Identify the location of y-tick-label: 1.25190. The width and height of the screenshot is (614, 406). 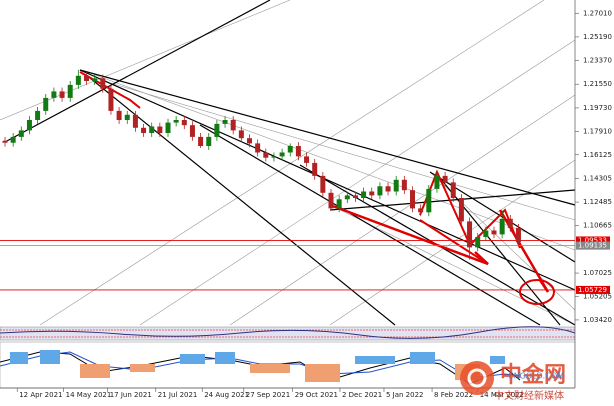
(597, 37).